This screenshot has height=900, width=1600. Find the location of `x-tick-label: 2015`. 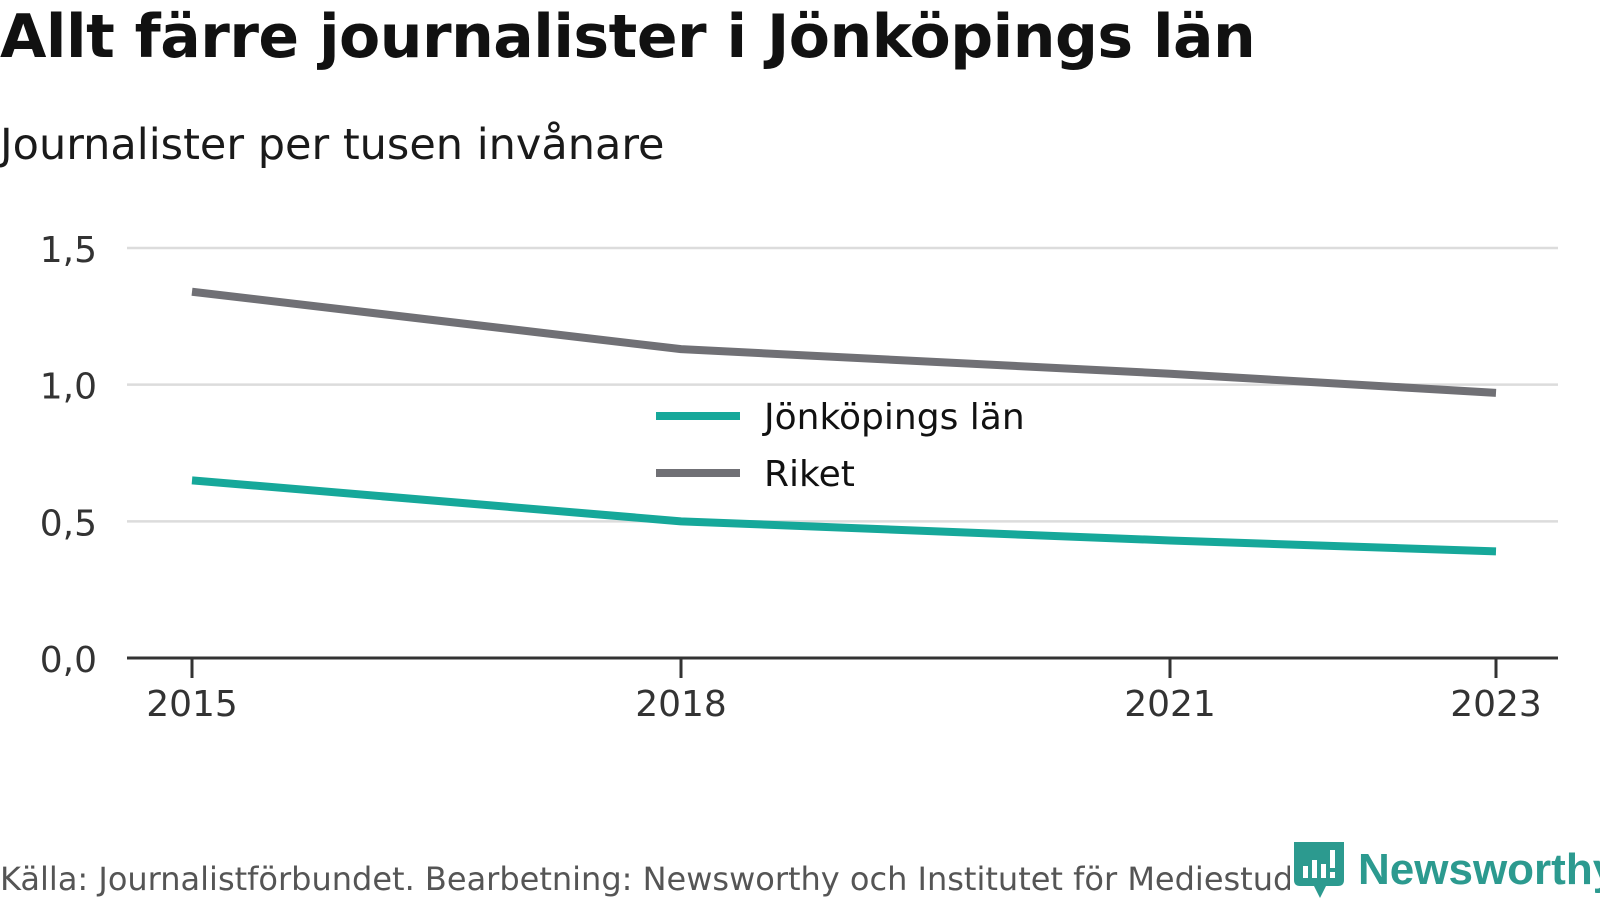

x-tick-label: 2015 is located at coordinates (192, 704).